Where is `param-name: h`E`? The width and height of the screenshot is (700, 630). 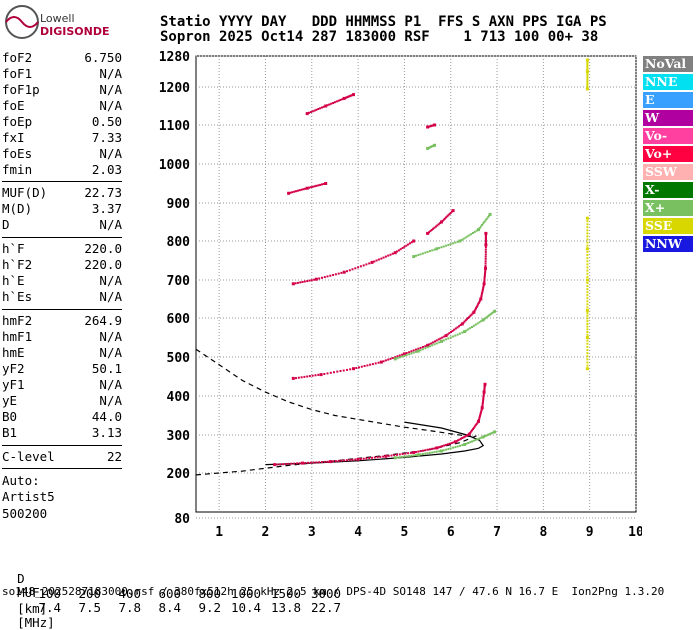
param-name: h`E is located at coordinates (13, 280).